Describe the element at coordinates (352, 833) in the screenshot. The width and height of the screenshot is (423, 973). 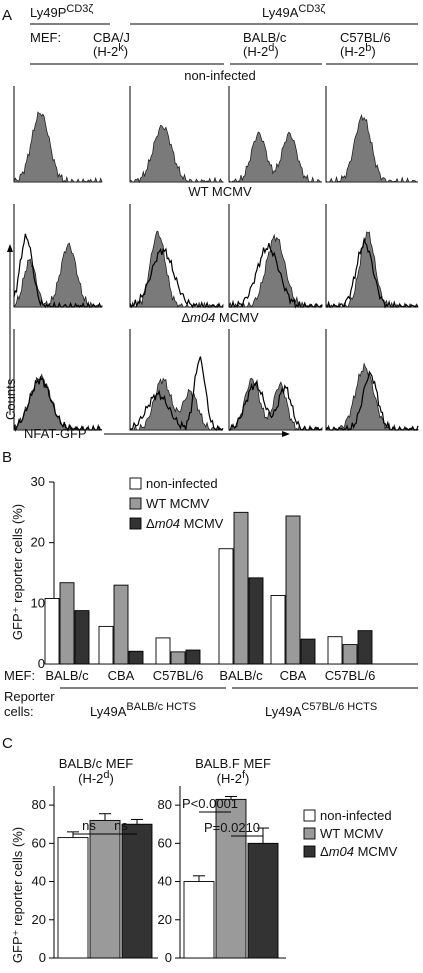
I see `c-legend-label-1: WT MCMV` at that location.